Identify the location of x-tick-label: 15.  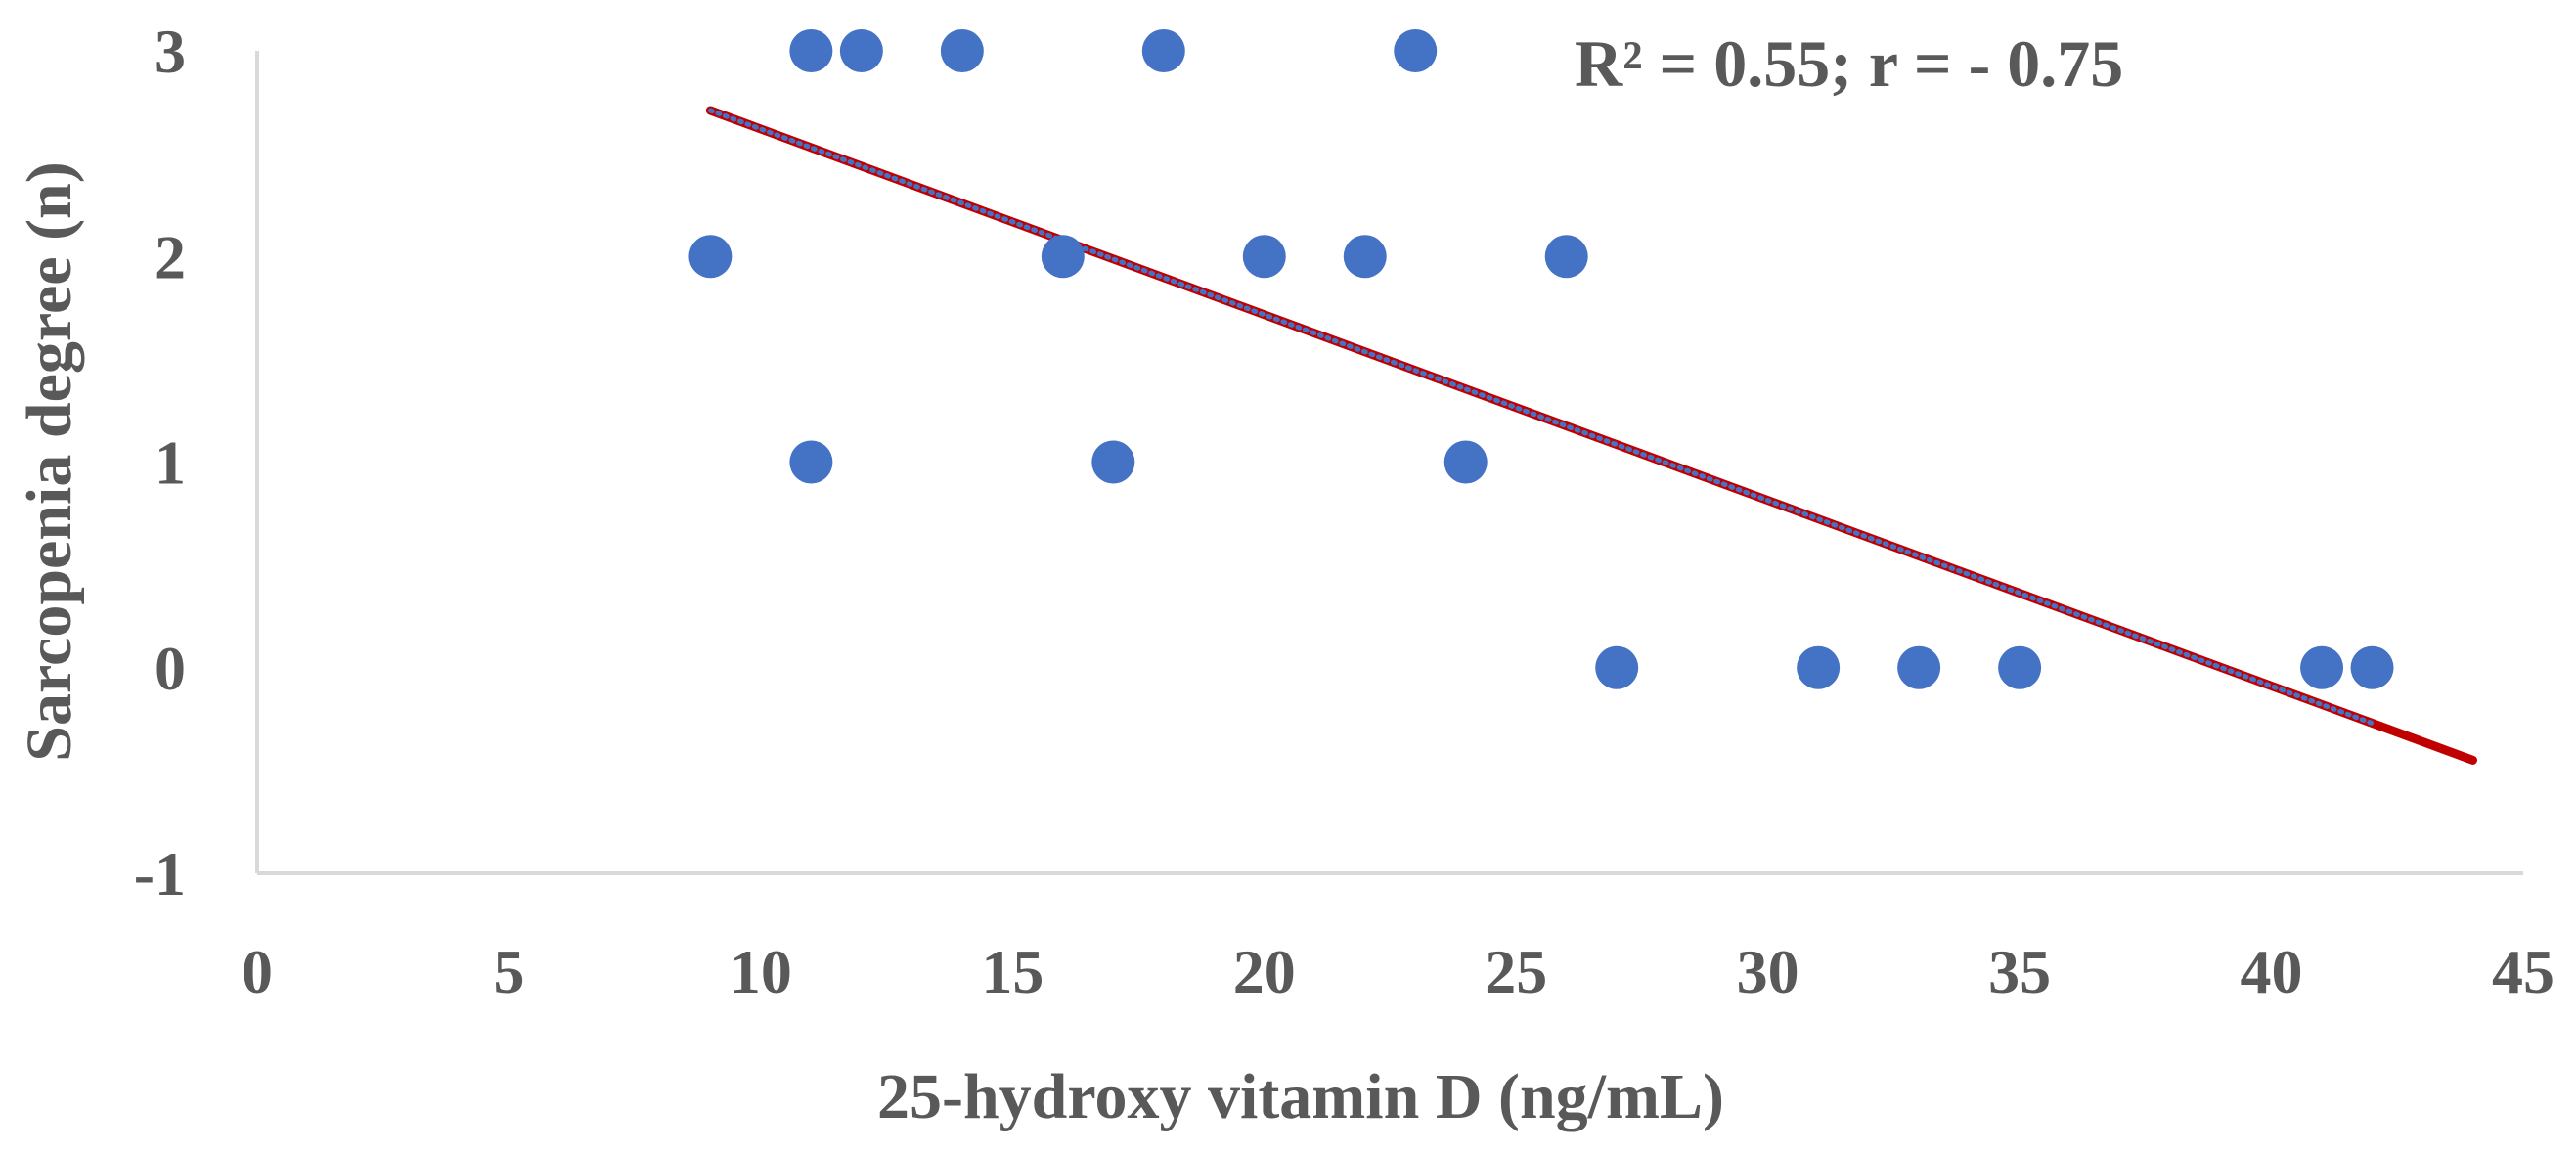
(1012, 971).